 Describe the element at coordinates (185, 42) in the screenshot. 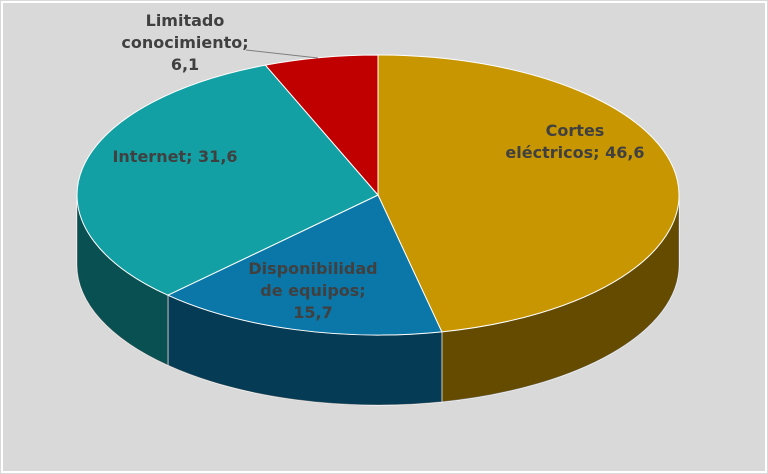

I see `data-label: Limitado conocimiento; 6,1` at that location.